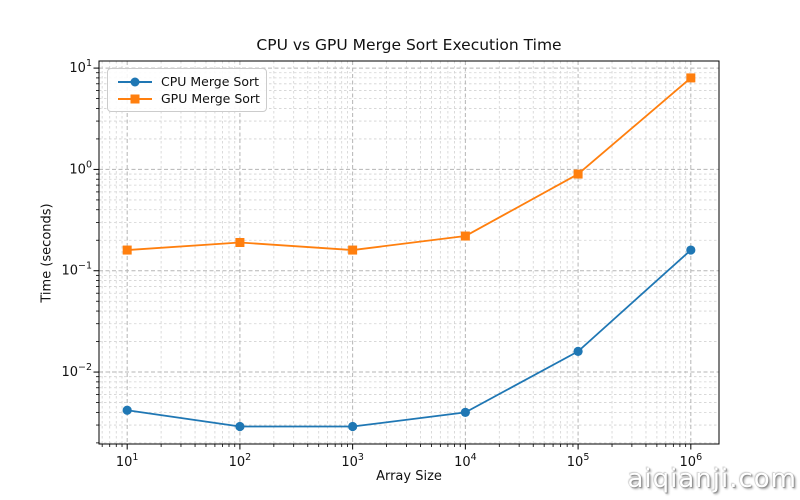 This screenshot has height=500, width=800. I want to click on chart-title: CPU vs GPU Merge Sort Execution Time, so click(409, 45).